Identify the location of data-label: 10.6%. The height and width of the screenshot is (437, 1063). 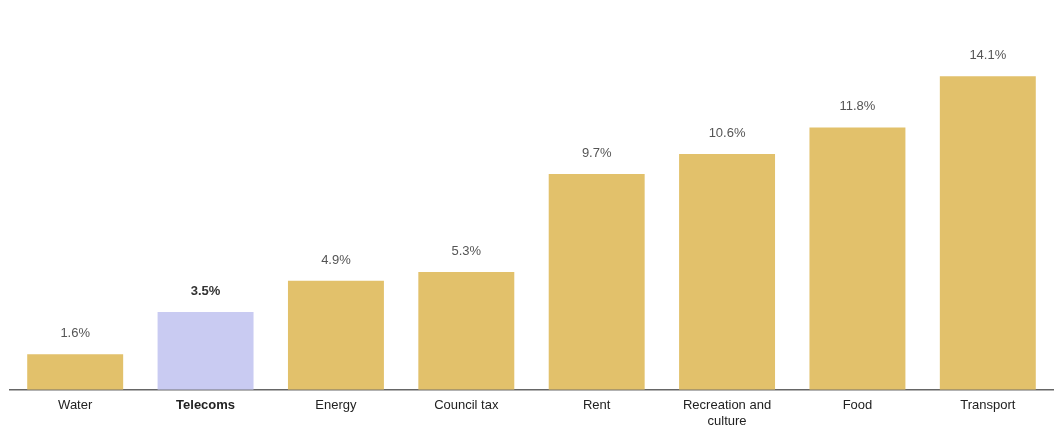
(727, 133).